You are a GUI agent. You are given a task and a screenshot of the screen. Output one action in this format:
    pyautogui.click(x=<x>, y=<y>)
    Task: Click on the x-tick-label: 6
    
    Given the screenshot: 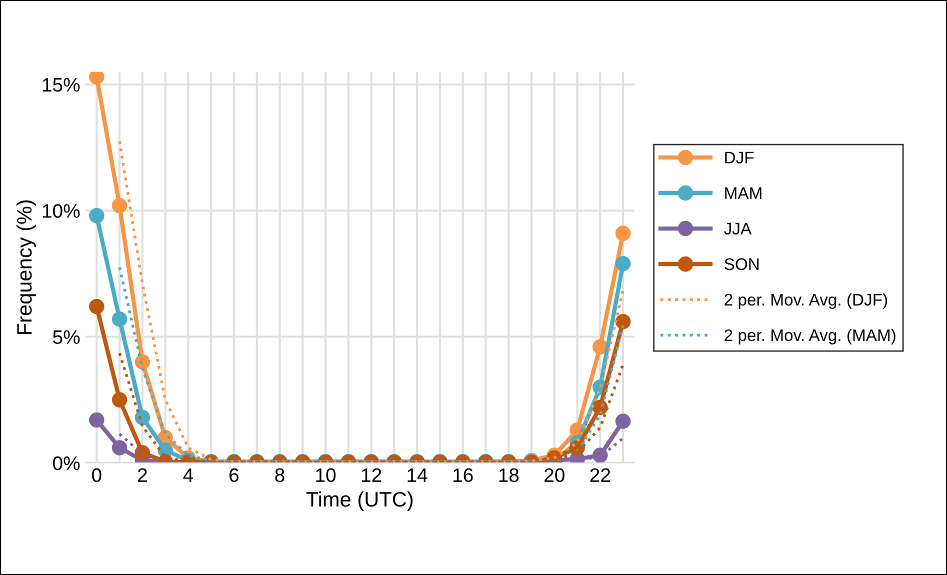 What is the action you would take?
    pyautogui.click(x=234, y=475)
    